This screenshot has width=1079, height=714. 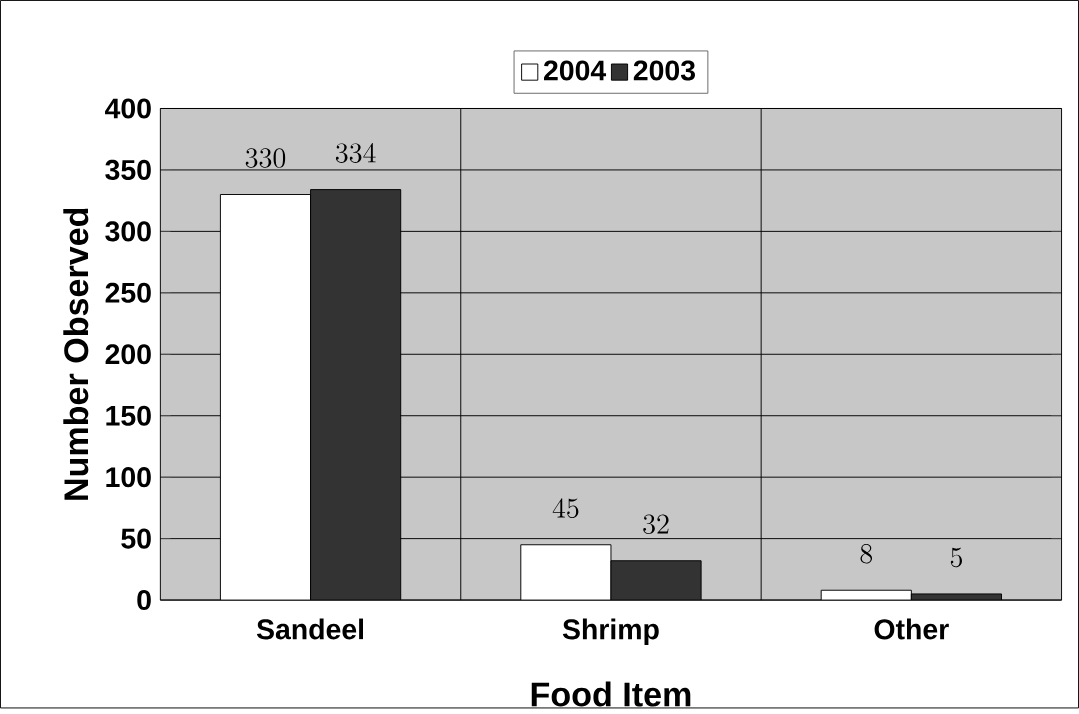 I want to click on y-tick-label: 400, so click(x=128, y=108).